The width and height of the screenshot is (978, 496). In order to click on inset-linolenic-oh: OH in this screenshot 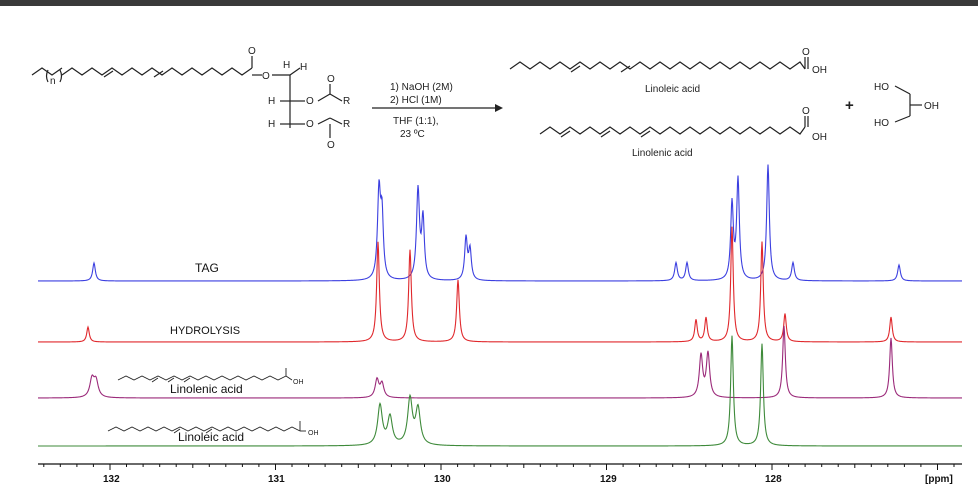, I will do `click(298, 382)`.